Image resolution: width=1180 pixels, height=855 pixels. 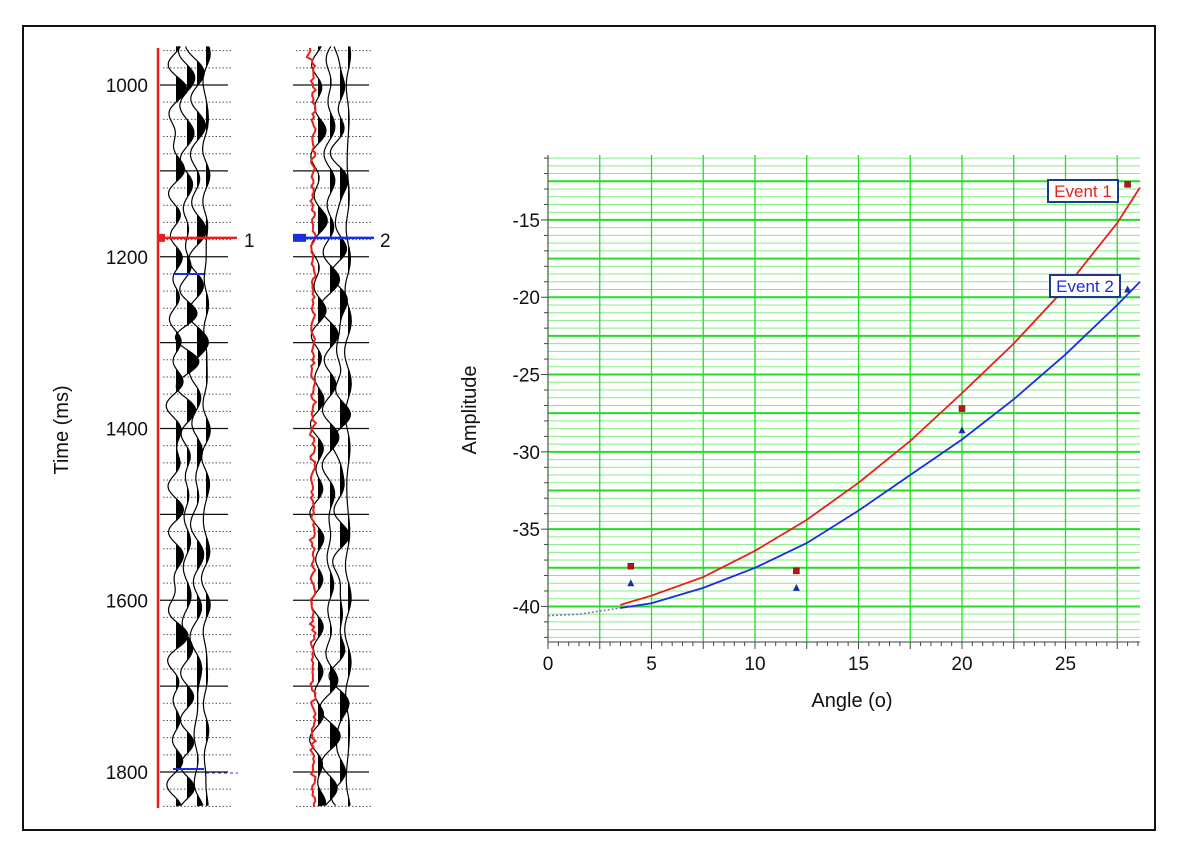 I want to click on time-tick-label: 1400, so click(x=127, y=430).